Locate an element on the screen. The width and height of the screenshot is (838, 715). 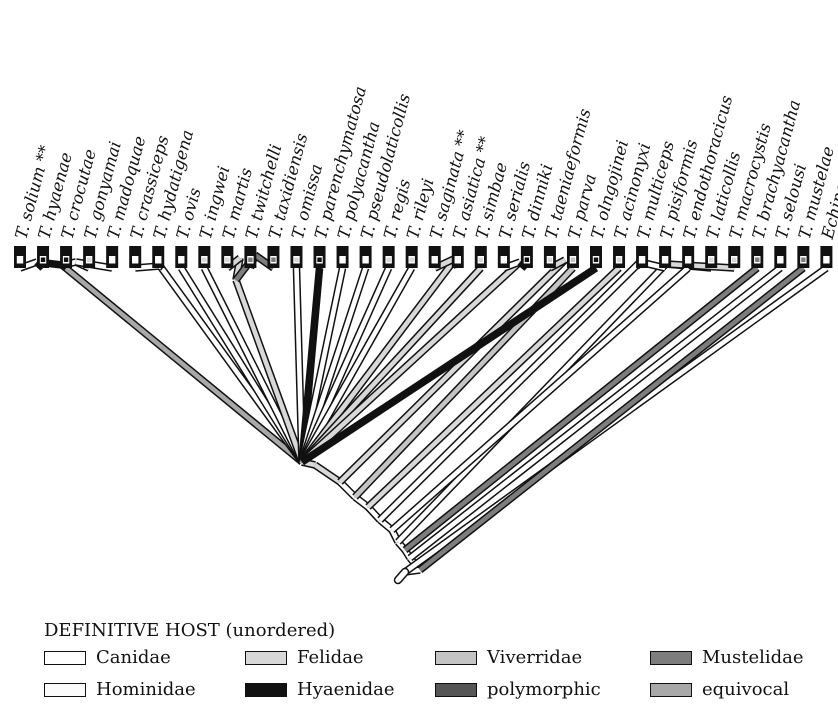
legend-label: equivocal is located at coordinates (746, 689).